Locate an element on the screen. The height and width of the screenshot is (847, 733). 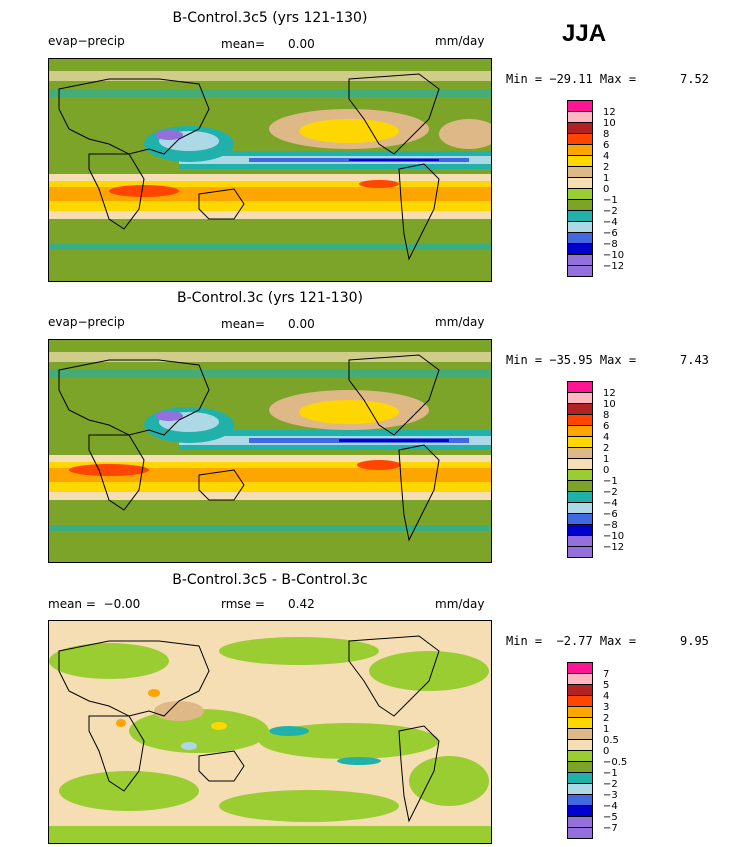
panel-3-mean-label: mean = −0.00 is located at coordinates (94, 604).